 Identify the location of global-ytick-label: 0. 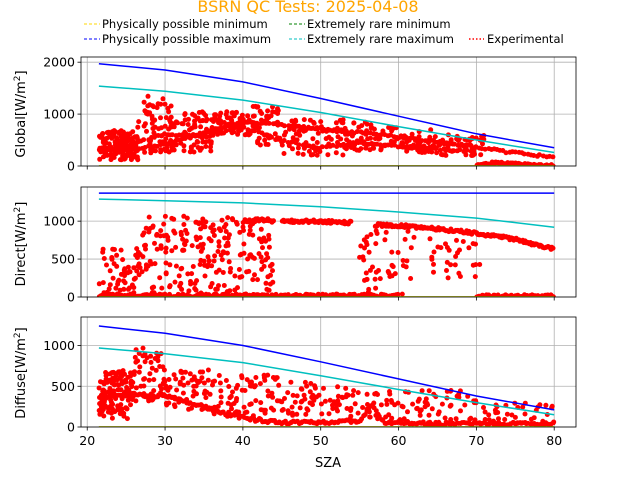
(71, 166).